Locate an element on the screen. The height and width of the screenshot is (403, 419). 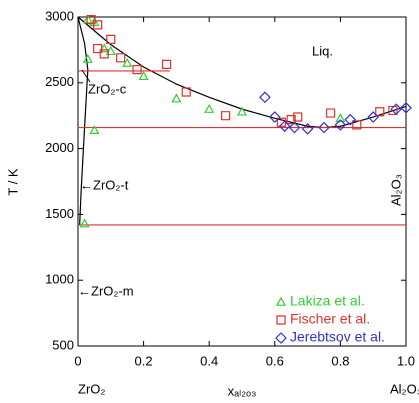
y-tick-label: 1000 is located at coordinates (59, 279).